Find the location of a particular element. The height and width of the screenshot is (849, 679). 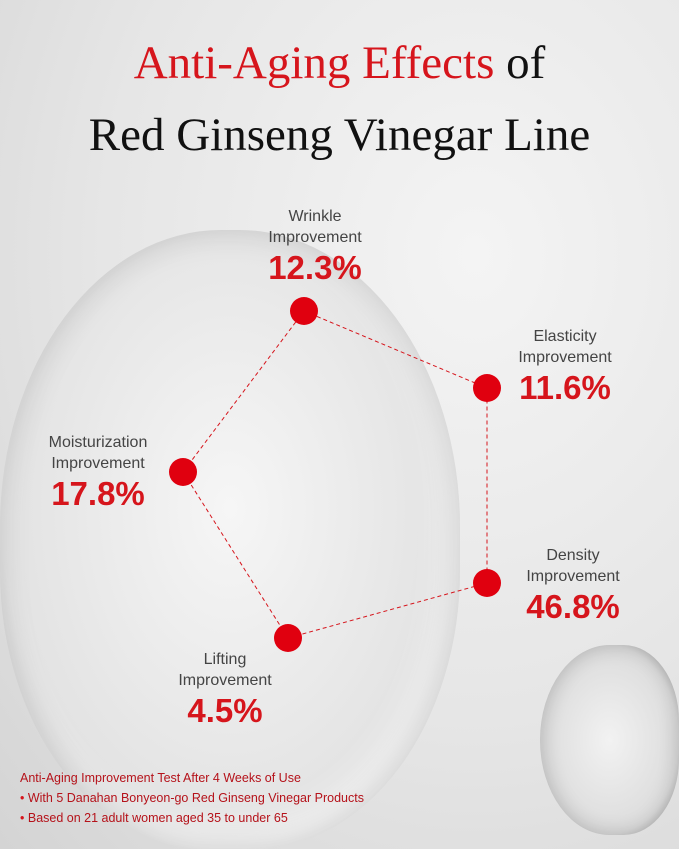

title-line-1: Anti-Aging Effects of is located at coordinates (339, 63).